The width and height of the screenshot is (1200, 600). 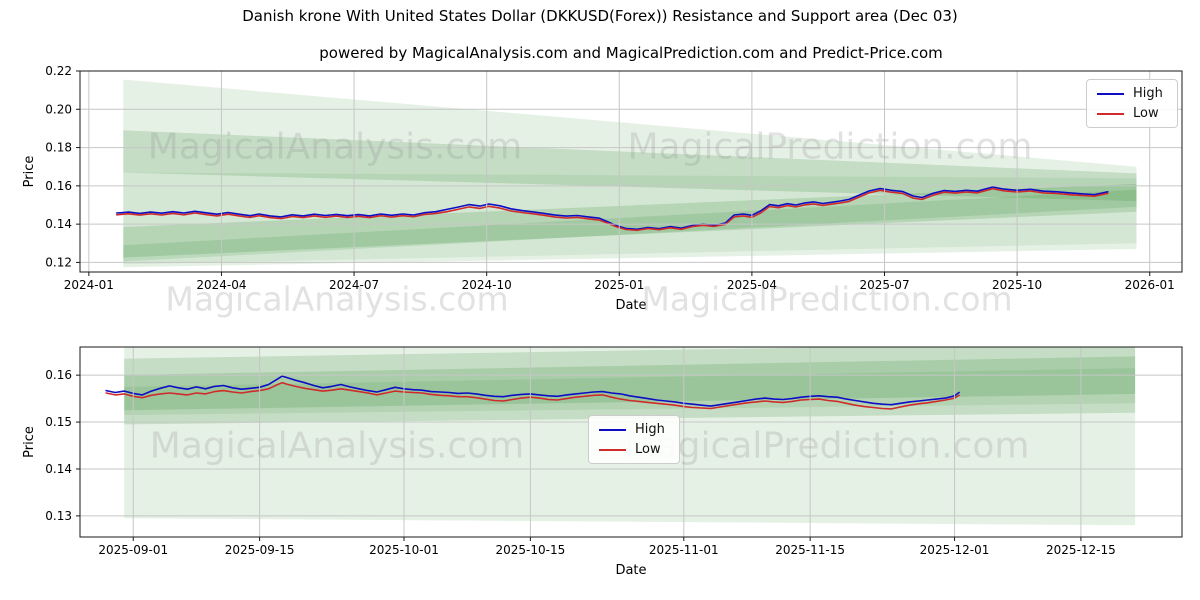 I want to click on x-tick-label: 2025-01, so click(x=619, y=285).